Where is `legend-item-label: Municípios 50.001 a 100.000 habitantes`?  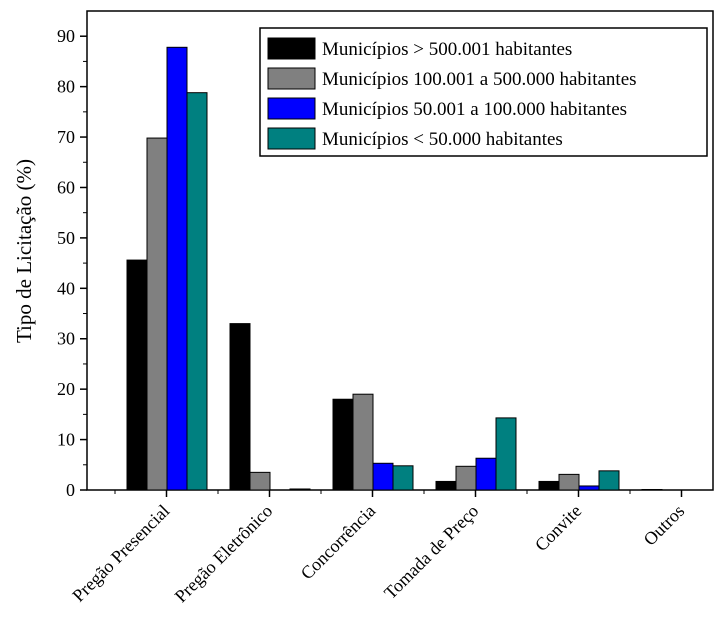
legend-item-label: Municípios 50.001 a 100.000 habitantes is located at coordinates (474, 109).